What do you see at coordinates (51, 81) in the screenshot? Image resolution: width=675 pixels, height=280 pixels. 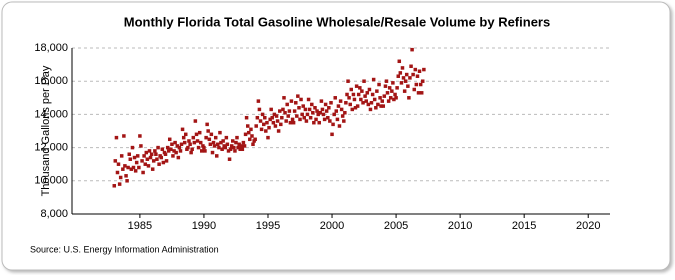 I see `y-tick-label: 16,000` at bounding box center [51, 81].